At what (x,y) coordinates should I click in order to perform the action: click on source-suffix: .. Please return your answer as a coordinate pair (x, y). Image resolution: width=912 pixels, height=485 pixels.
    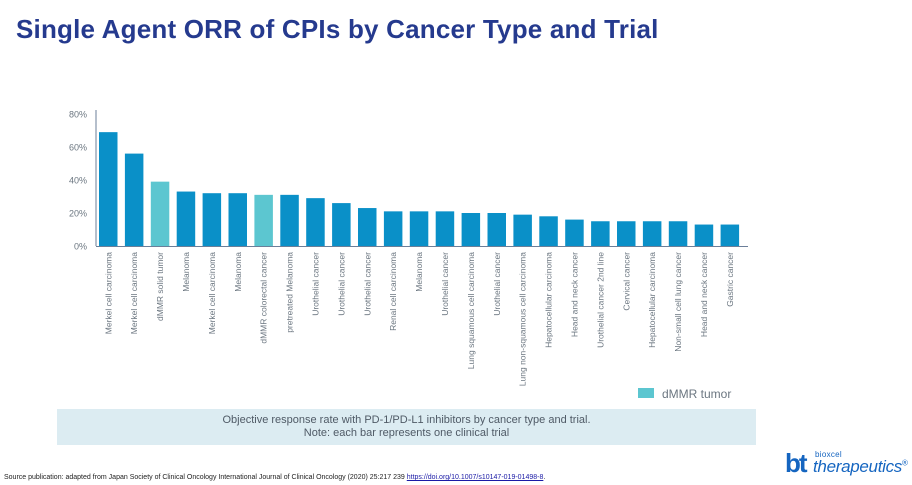
    Looking at the image, I should click on (544, 477).